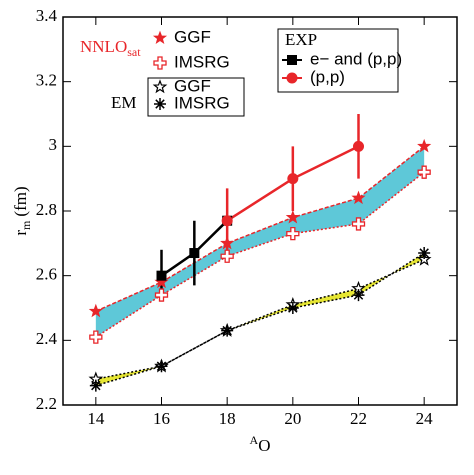  What do you see at coordinates (46, 80) in the screenshot?
I see `y-tick-label: 3.2` at bounding box center [46, 80].